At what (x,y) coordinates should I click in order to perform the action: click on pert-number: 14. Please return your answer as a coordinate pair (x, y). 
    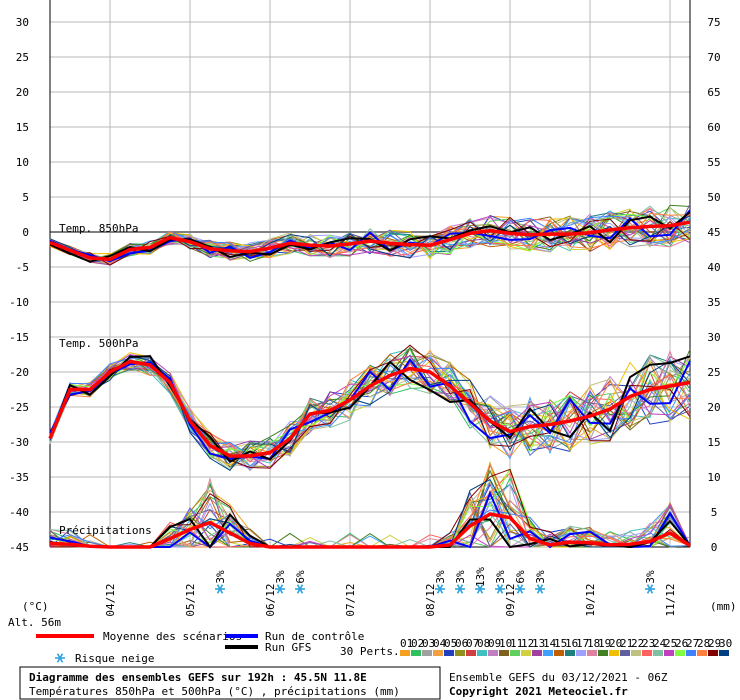
    Looking at the image, I should click on (550, 643).